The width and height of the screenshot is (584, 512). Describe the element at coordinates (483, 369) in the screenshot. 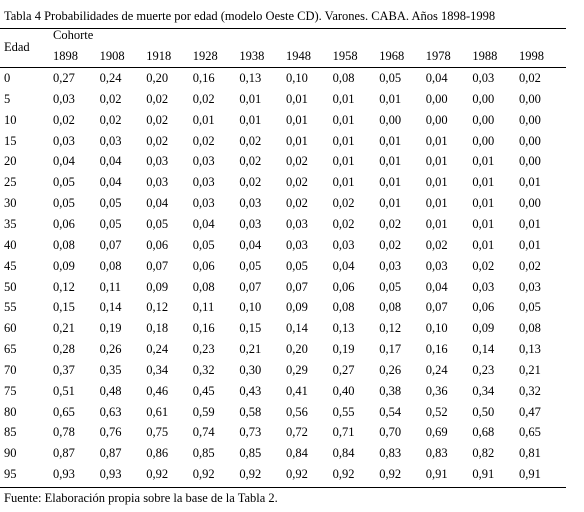

I see `value-cell: 0,23` at that location.